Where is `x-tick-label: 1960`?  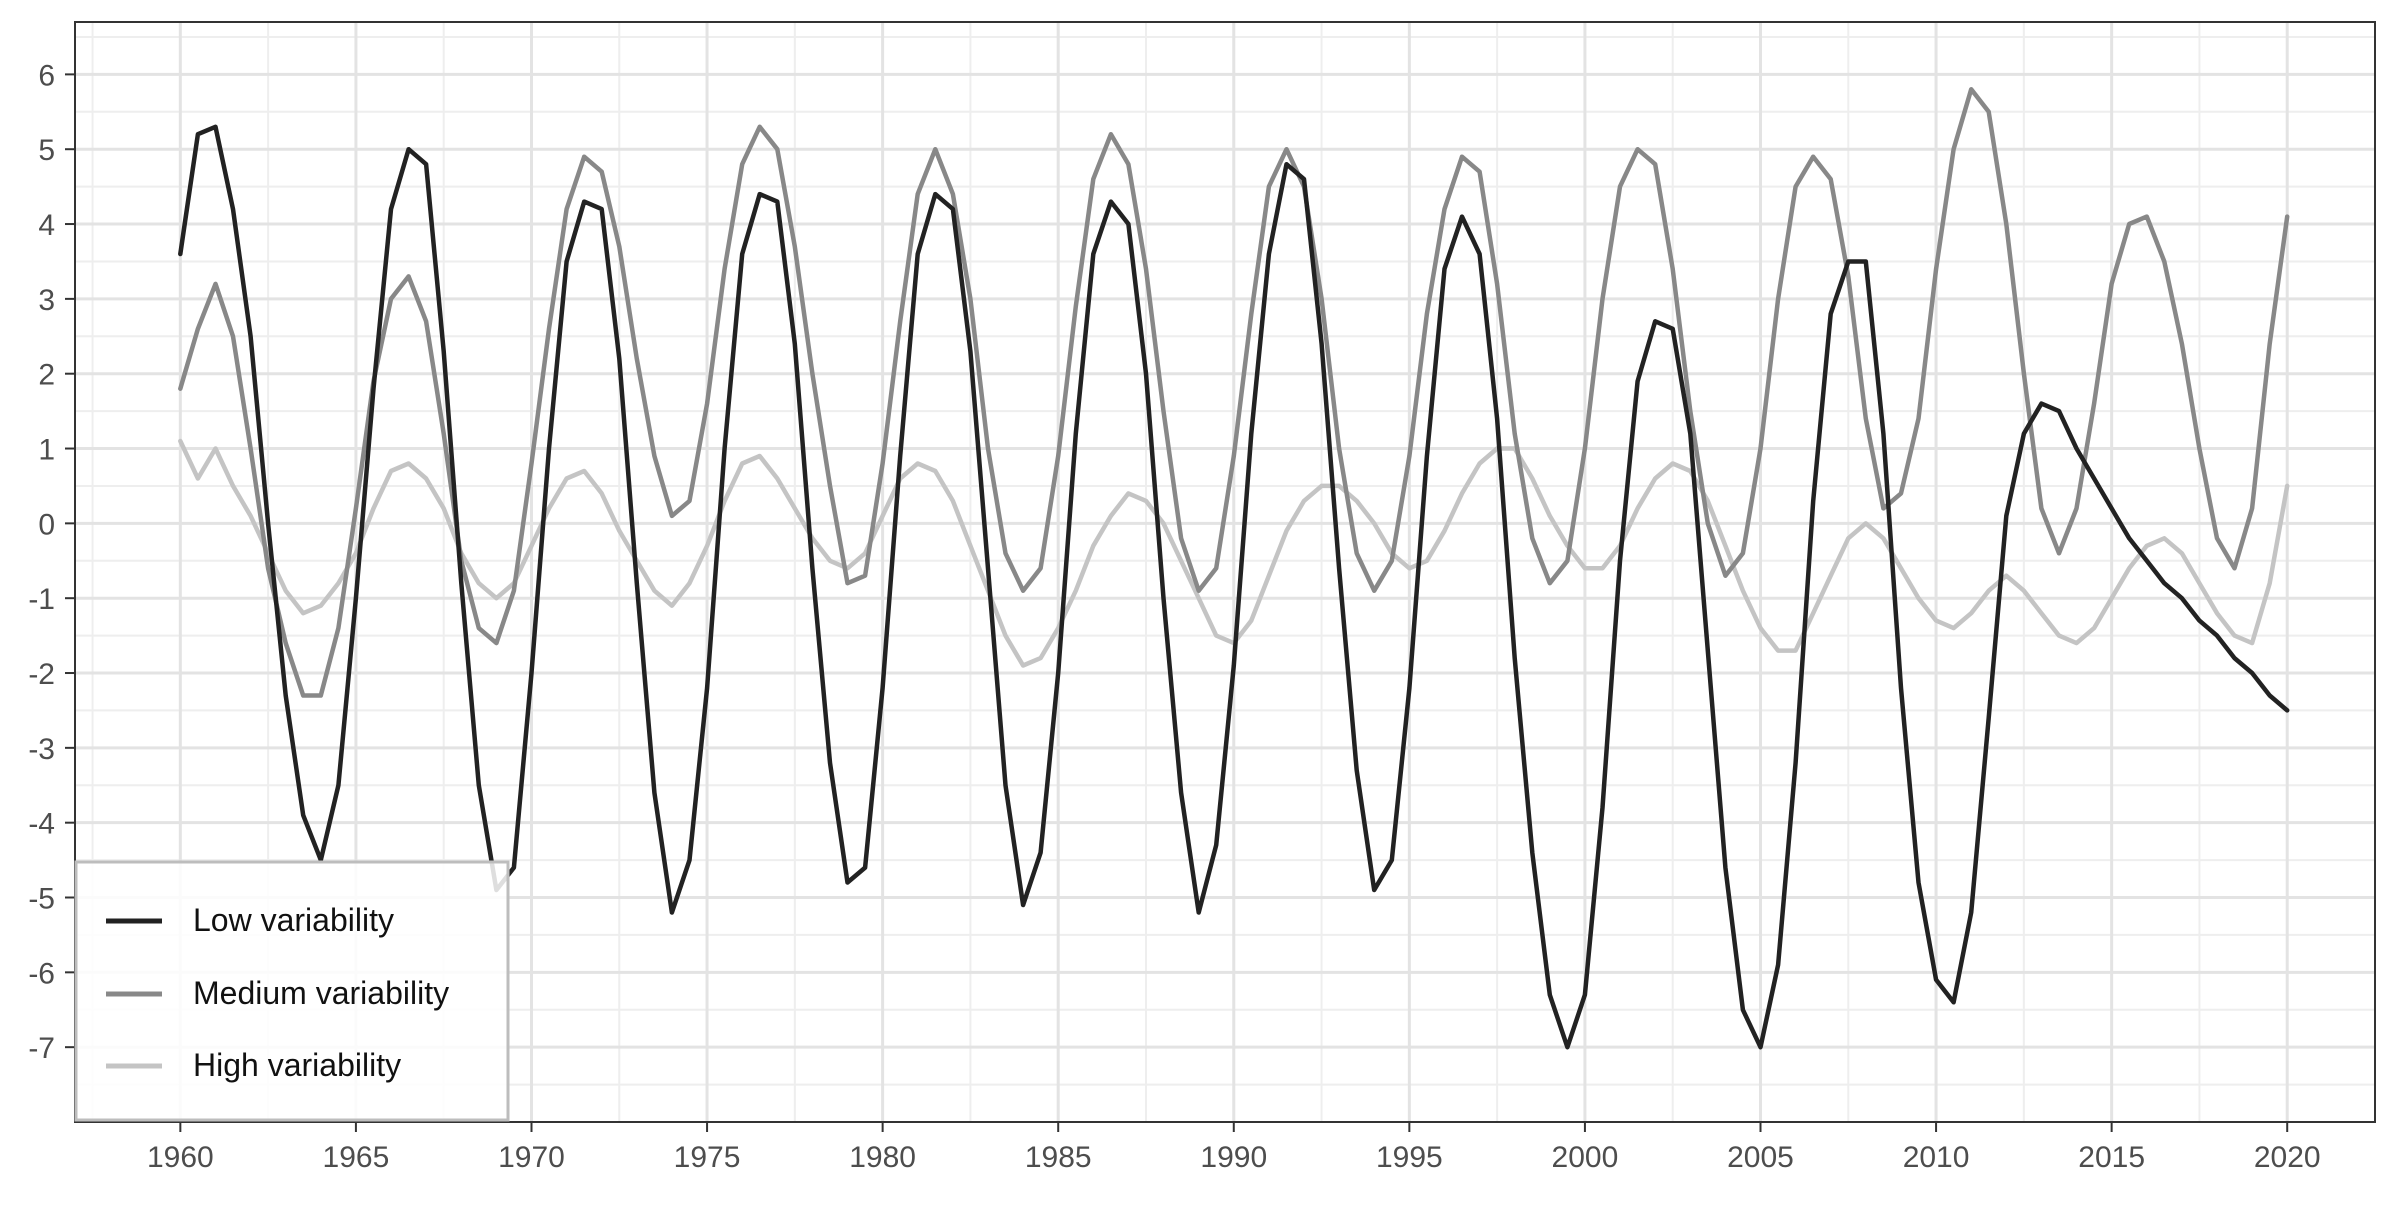
x-tick-label: 1960 is located at coordinates (180, 1157).